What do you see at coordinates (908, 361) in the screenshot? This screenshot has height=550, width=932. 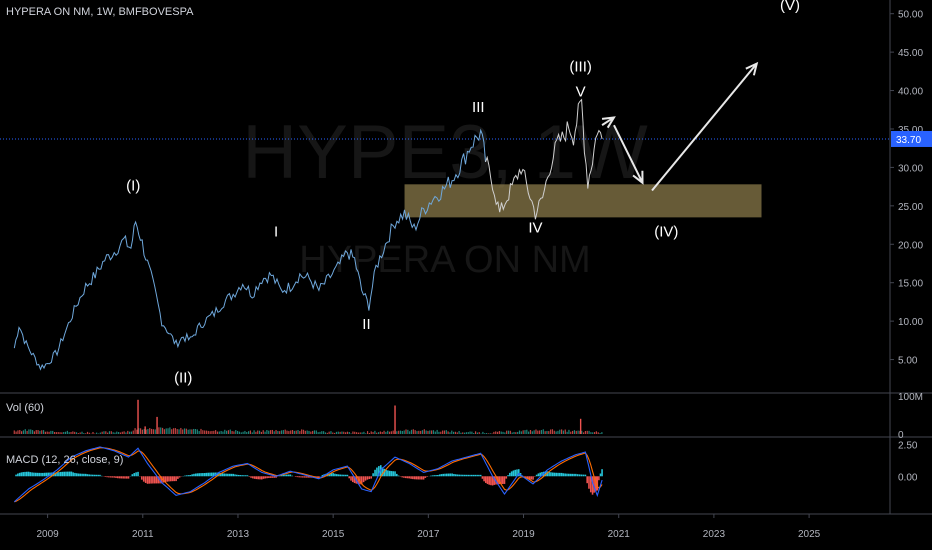 I see `y-tick-label: 5.00` at bounding box center [908, 361].